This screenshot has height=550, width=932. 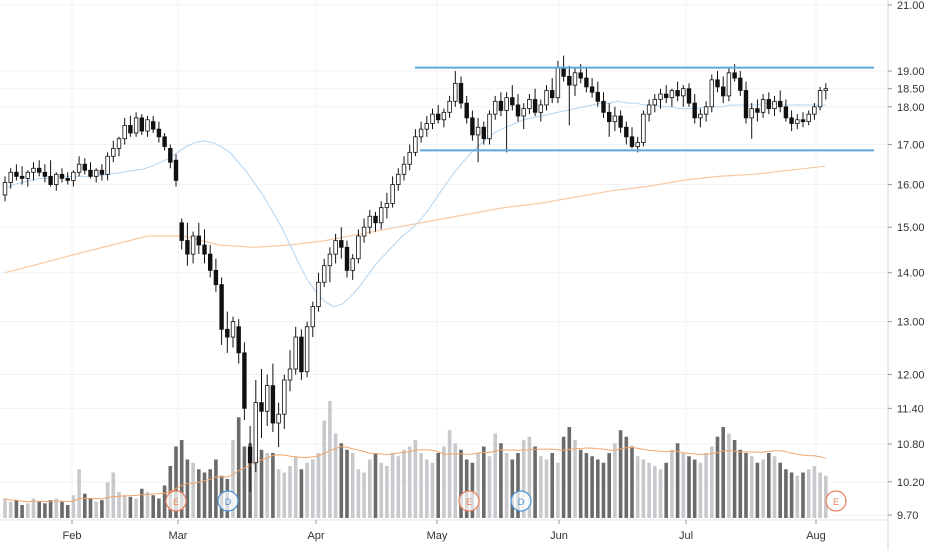 What do you see at coordinates (911, 90) in the screenshot?
I see `price-tick-label: 18.50` at bounding box center [911, 90].